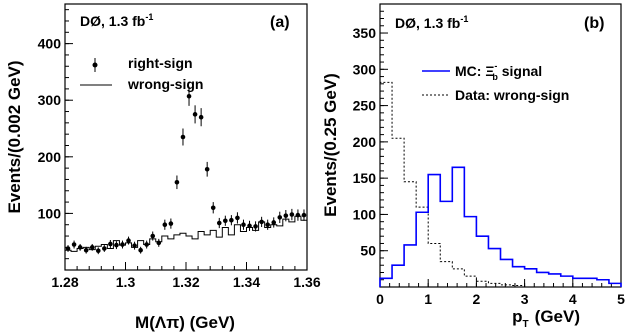 The width and height of the screenshot is (627, 332). I want to click on panel-a-y-tick-label: 400, so click(50, 44).